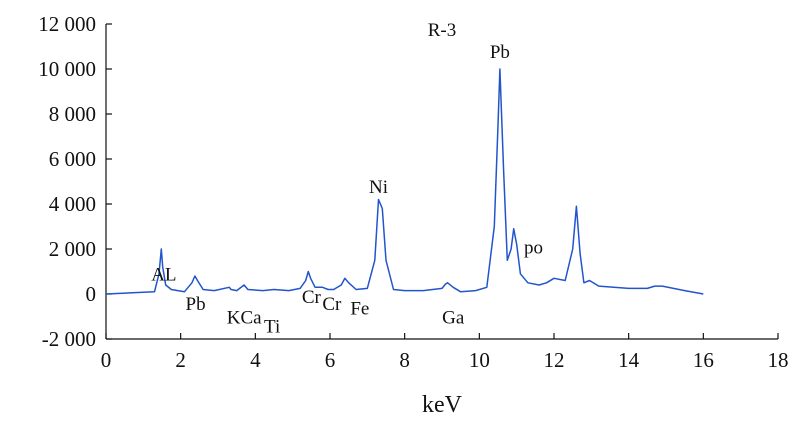 This screenshot has width=800, height=426. I want to click on x-tick-label: 14, so click(629, 360).